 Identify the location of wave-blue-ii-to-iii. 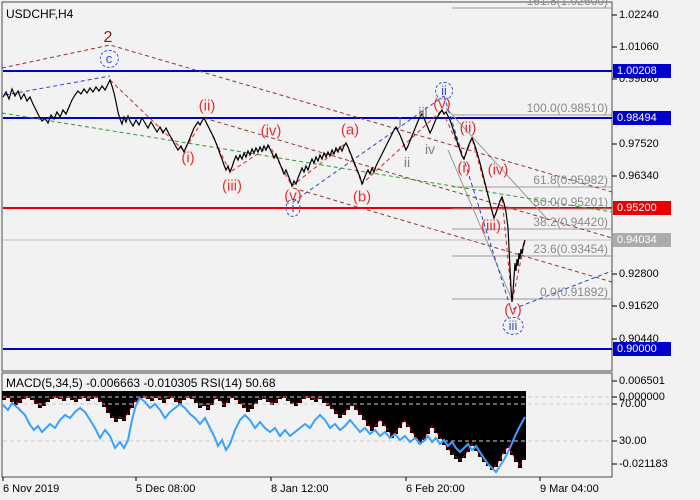
(477, 201).